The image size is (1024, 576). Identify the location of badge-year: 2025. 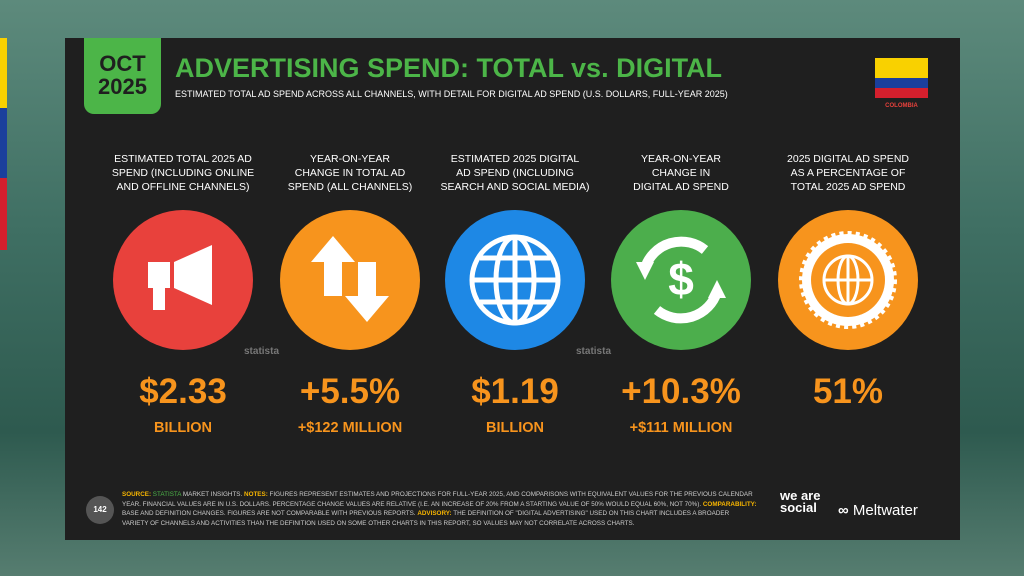
(122, 86).